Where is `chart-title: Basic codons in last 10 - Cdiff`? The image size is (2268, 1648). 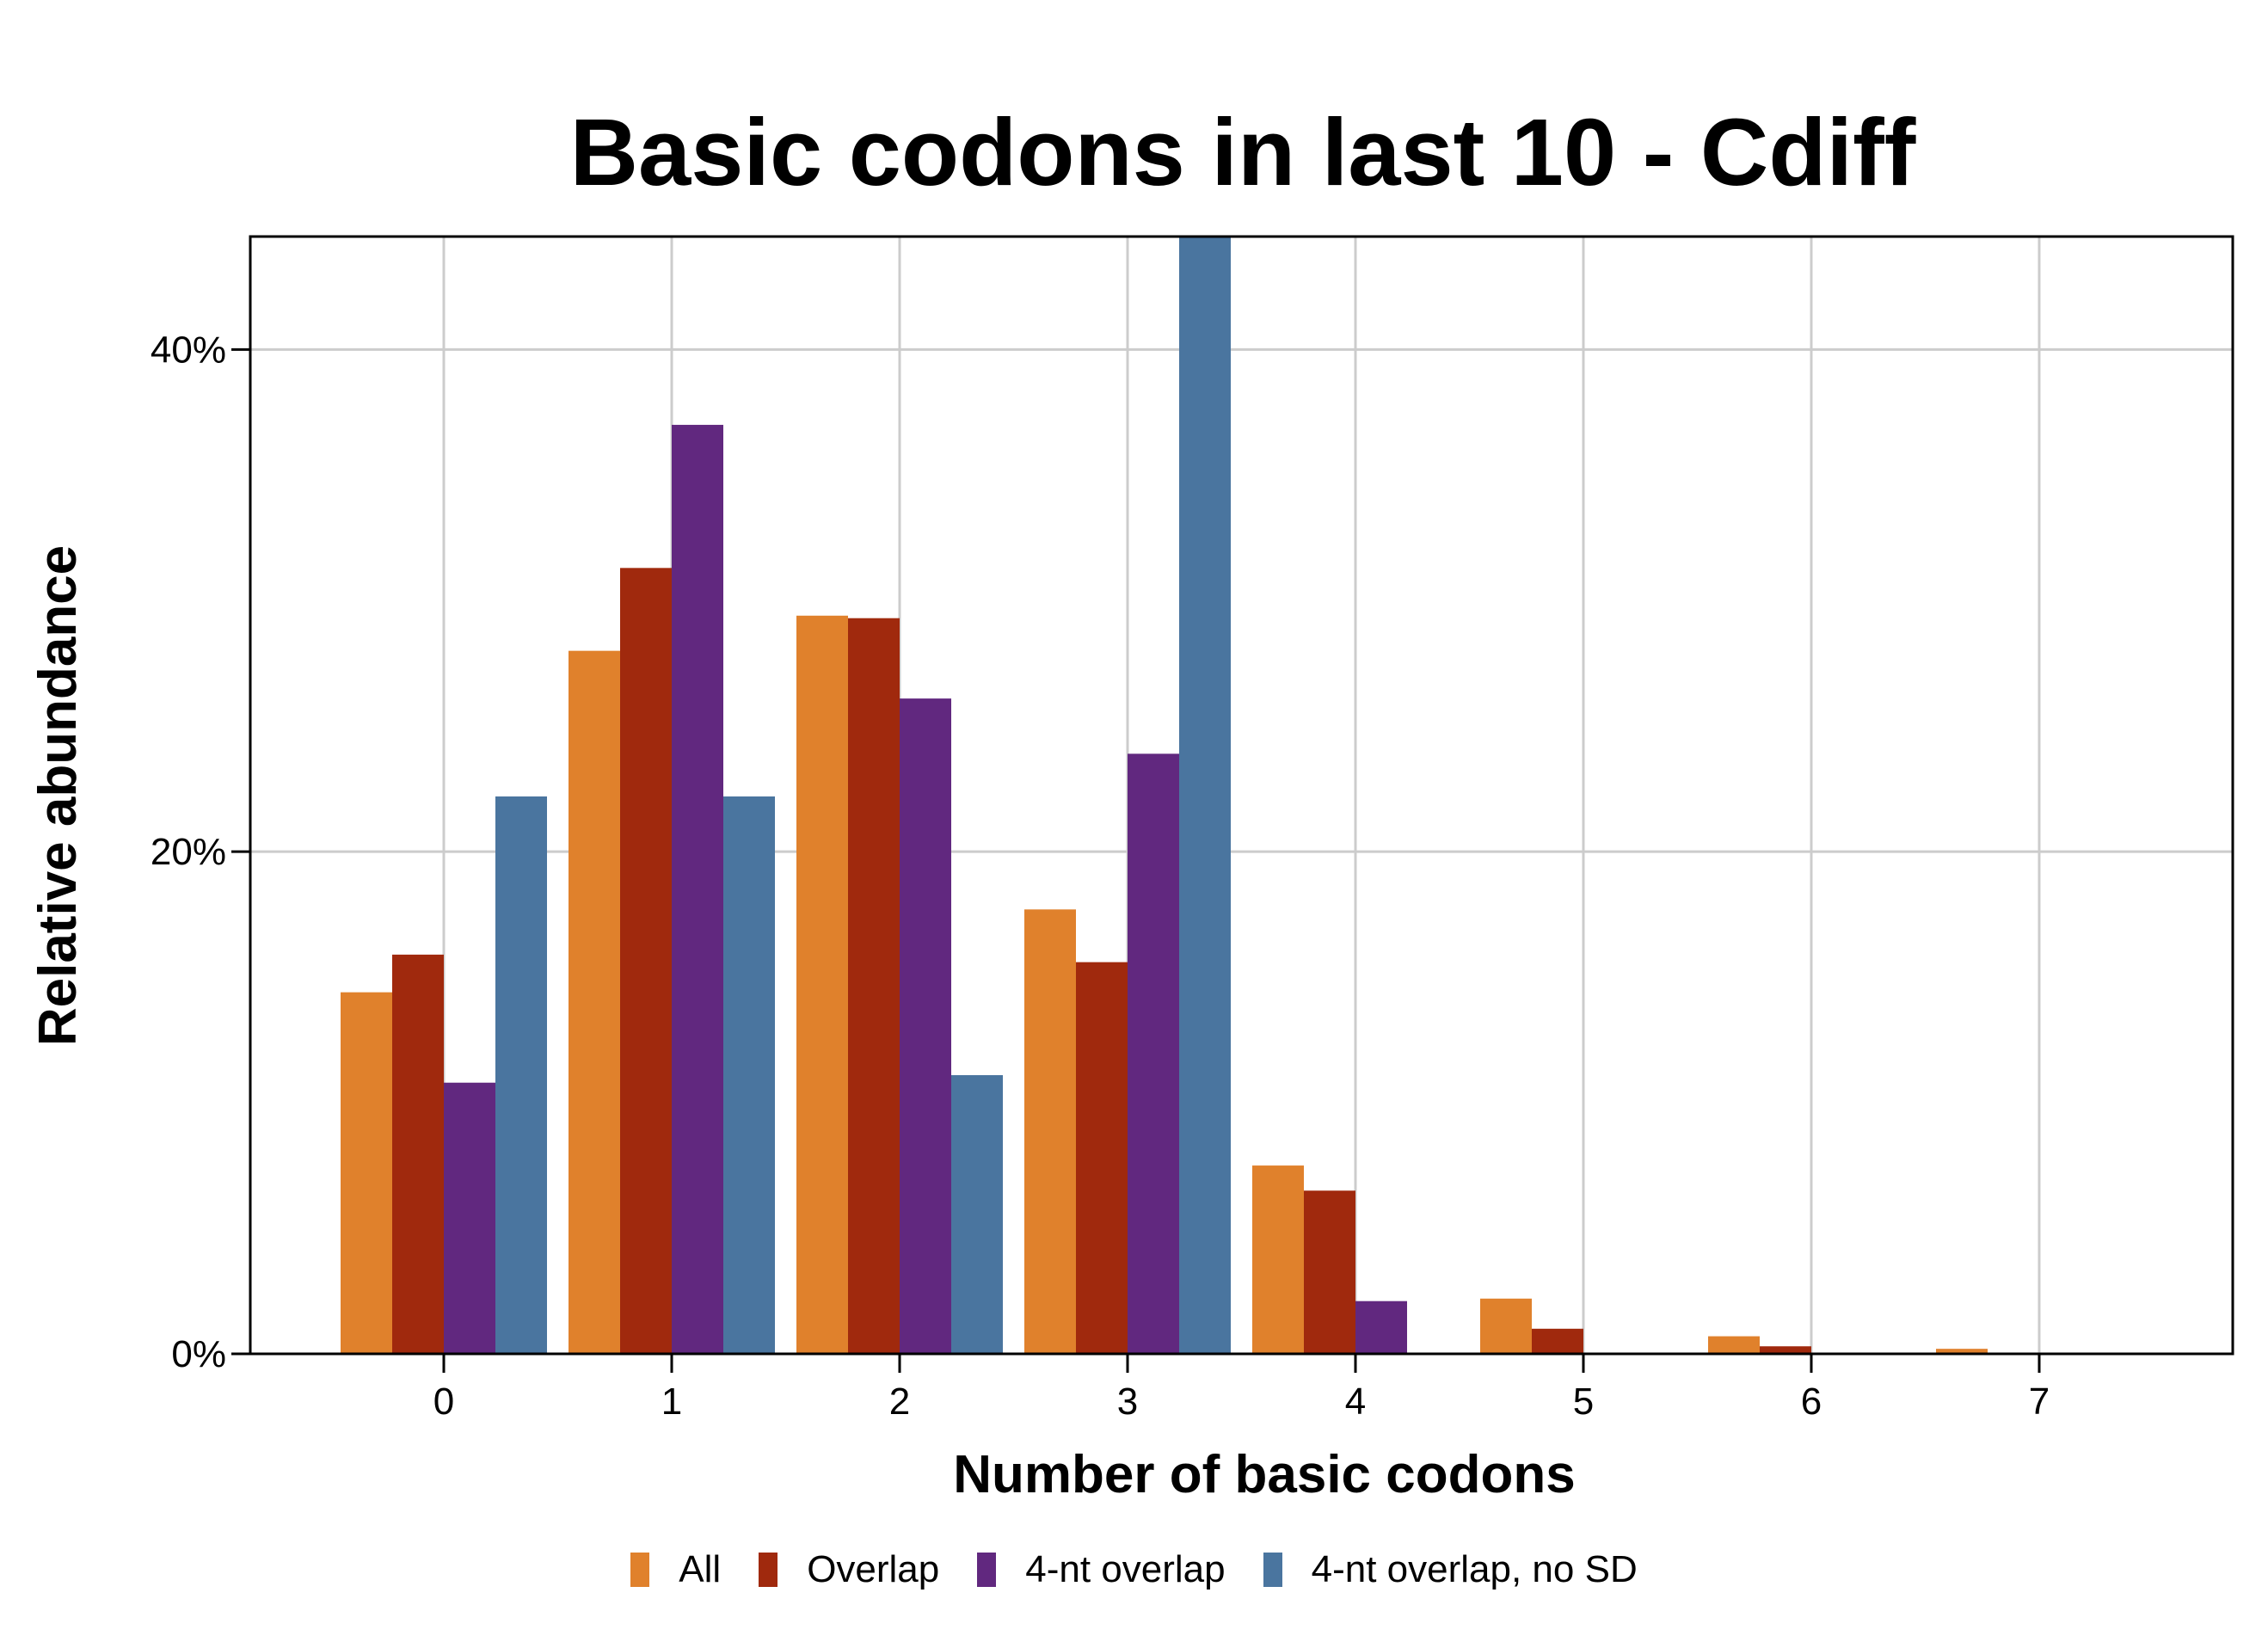 chart-title: Basic codons in last 10 - Cdiff is located at coordinates (1243, 153).